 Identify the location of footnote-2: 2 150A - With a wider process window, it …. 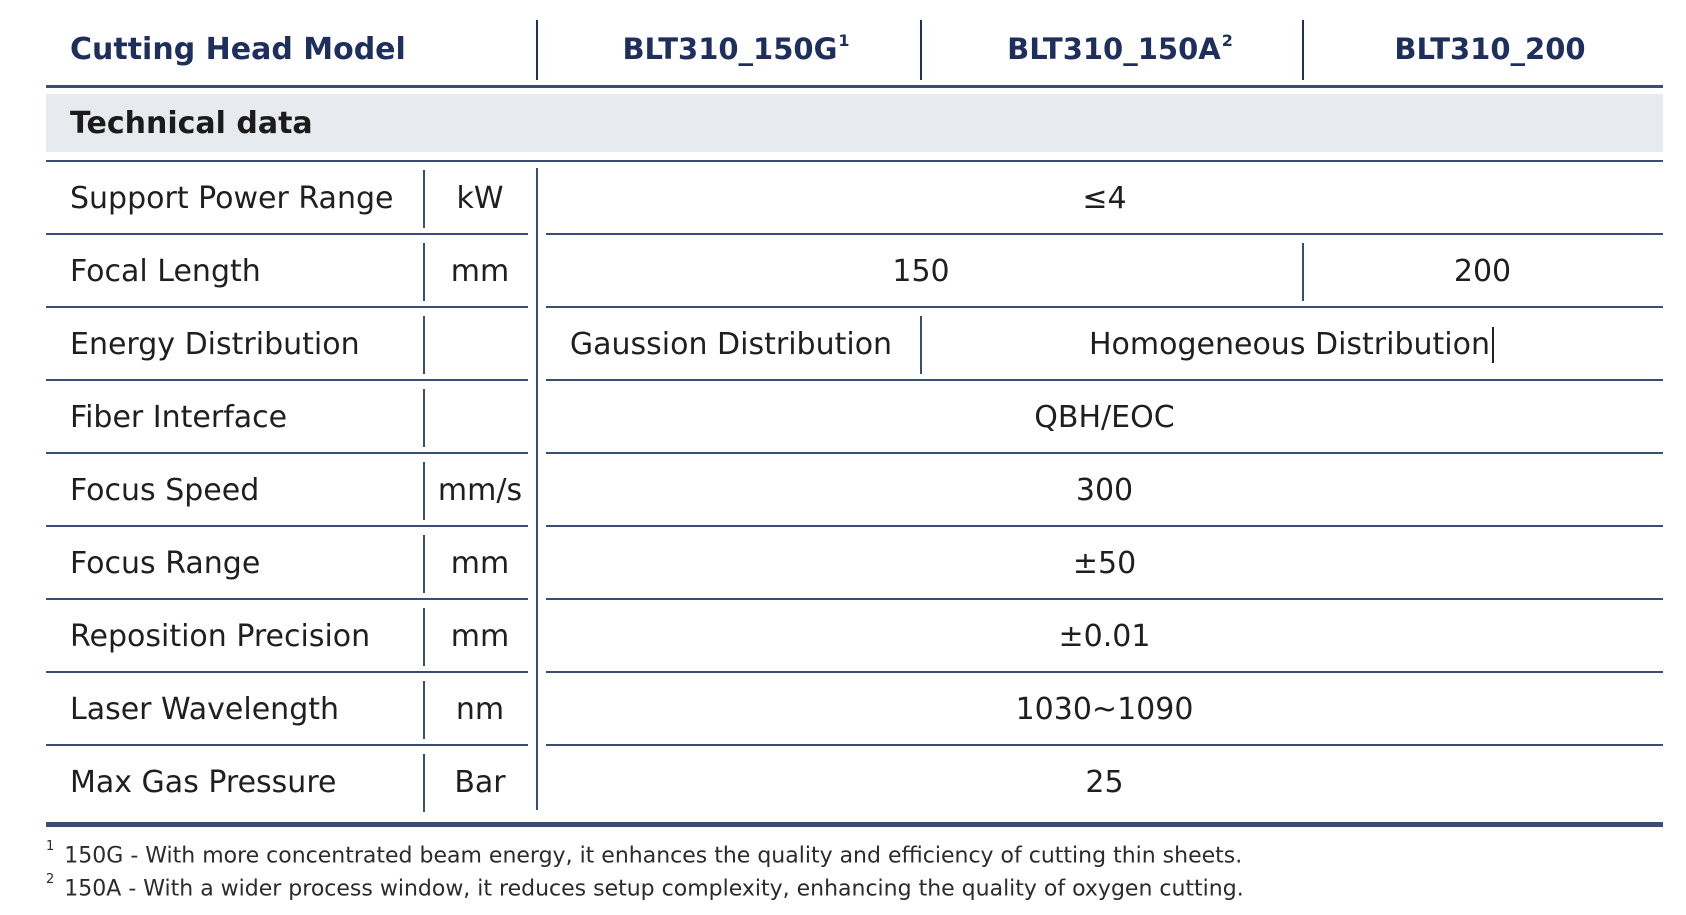
(645, 887).